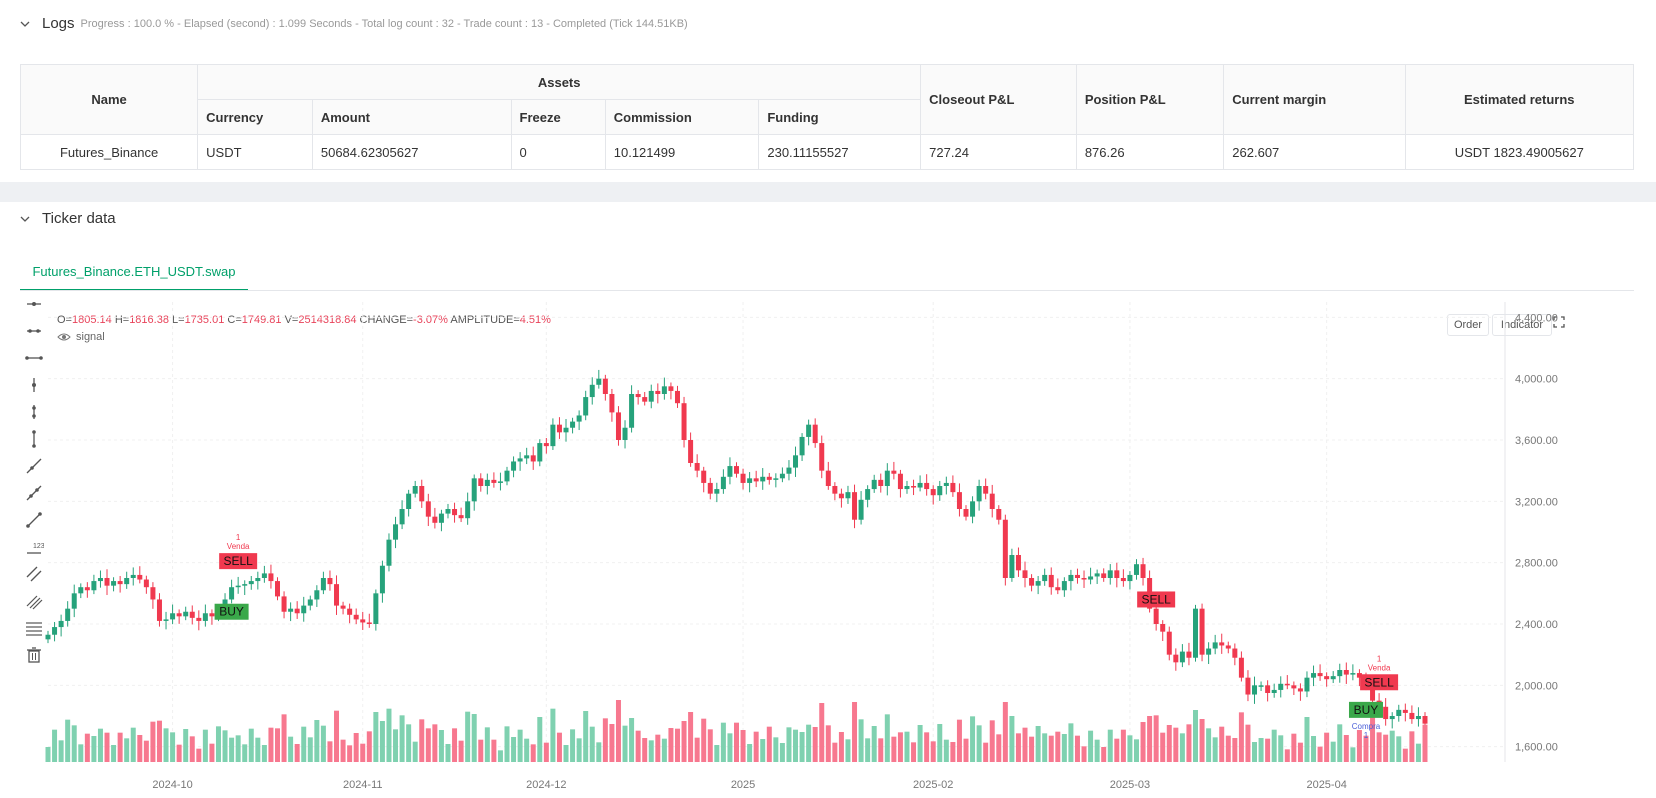 Image resolution: width=1656 pixels, height=798 pixels. Describe the element at coordinates (1536, 441) in the screenshot. I see `y-tick-label: 3,600.00` at that location.